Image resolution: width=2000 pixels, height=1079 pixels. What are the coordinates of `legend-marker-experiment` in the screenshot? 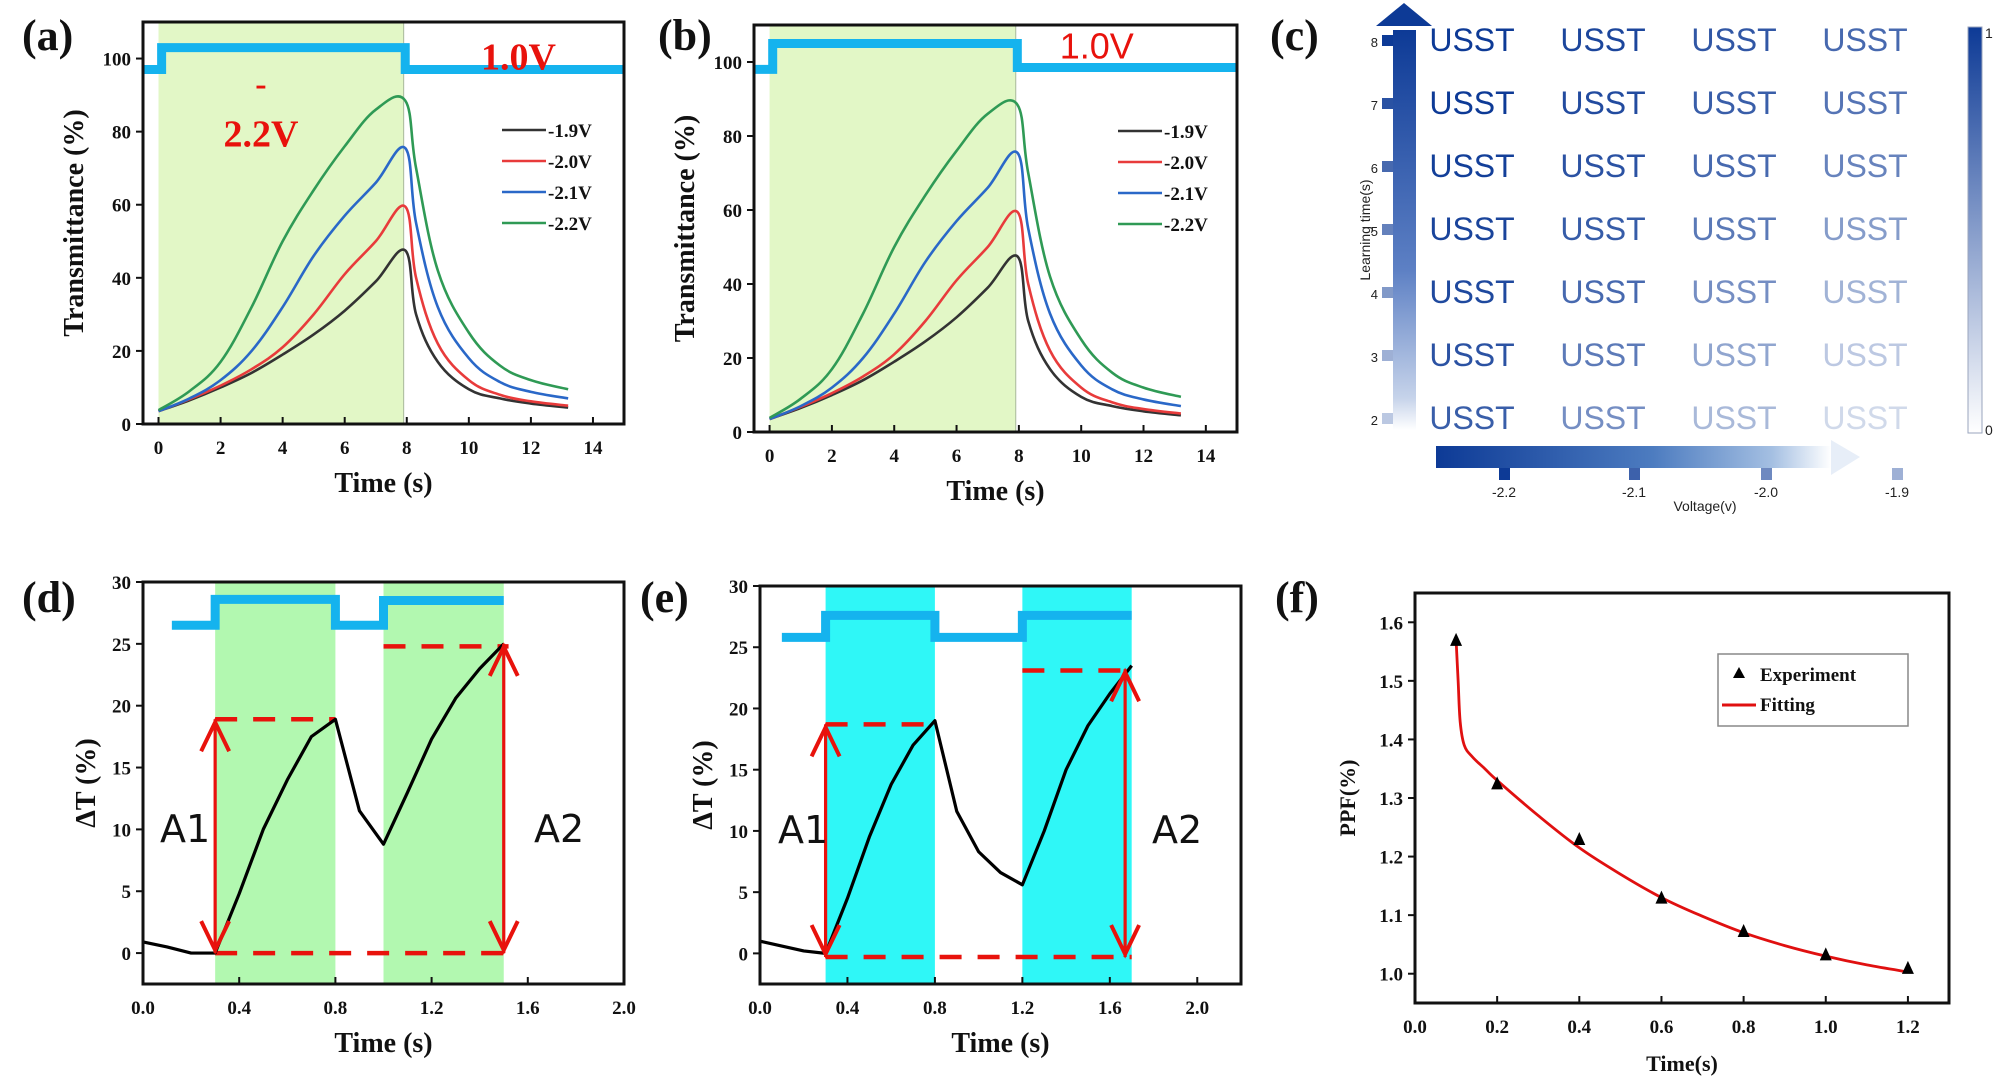 It's located at (1739, 672).